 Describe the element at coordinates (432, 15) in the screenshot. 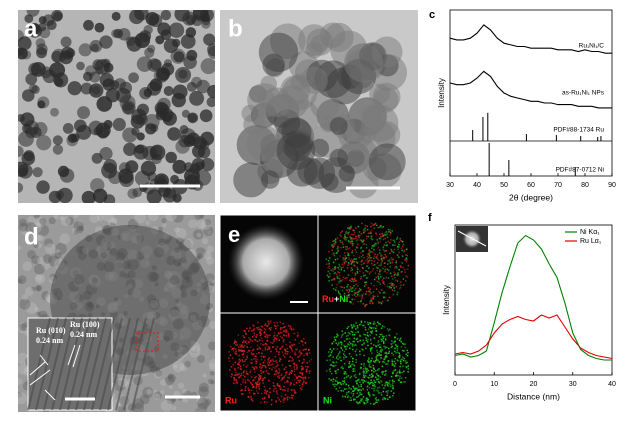

I see `panel-label: c` at that location.